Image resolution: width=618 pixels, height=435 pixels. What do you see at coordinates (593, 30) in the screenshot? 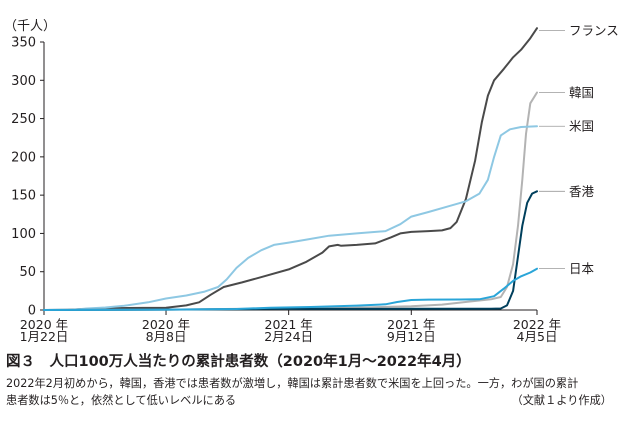
I see `series-label: フランス` at bounding box center [593, 30].